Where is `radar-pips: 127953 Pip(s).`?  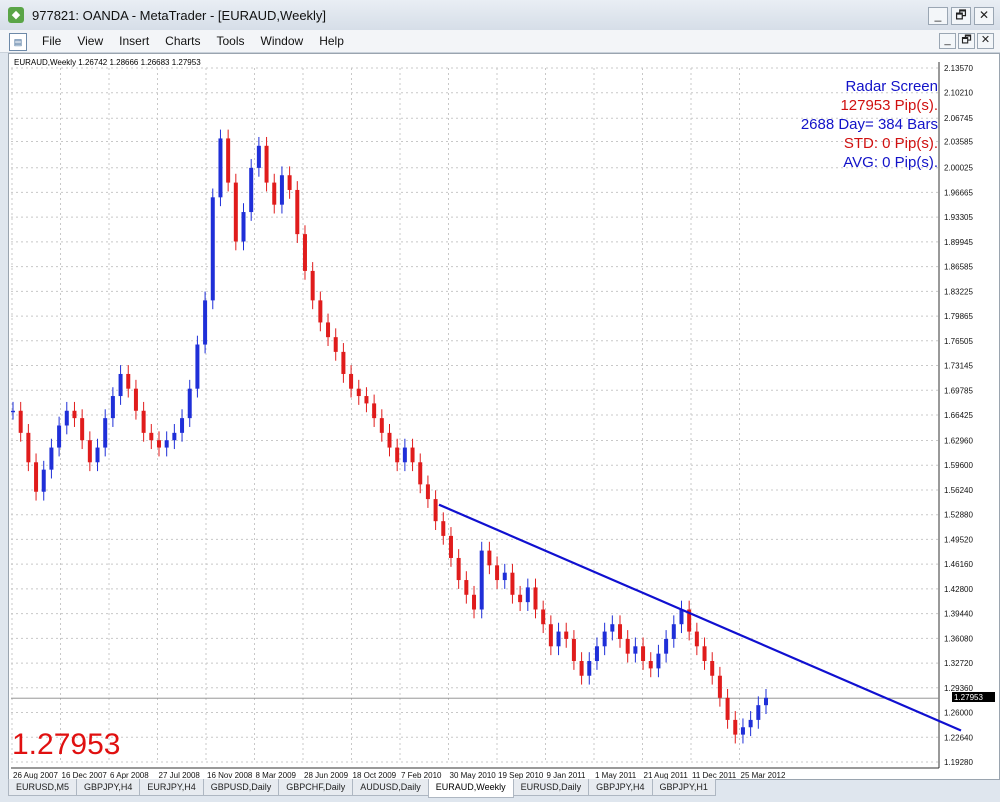 radar-pips: 127953 Pip(s). is located at coordinates (889, 105).